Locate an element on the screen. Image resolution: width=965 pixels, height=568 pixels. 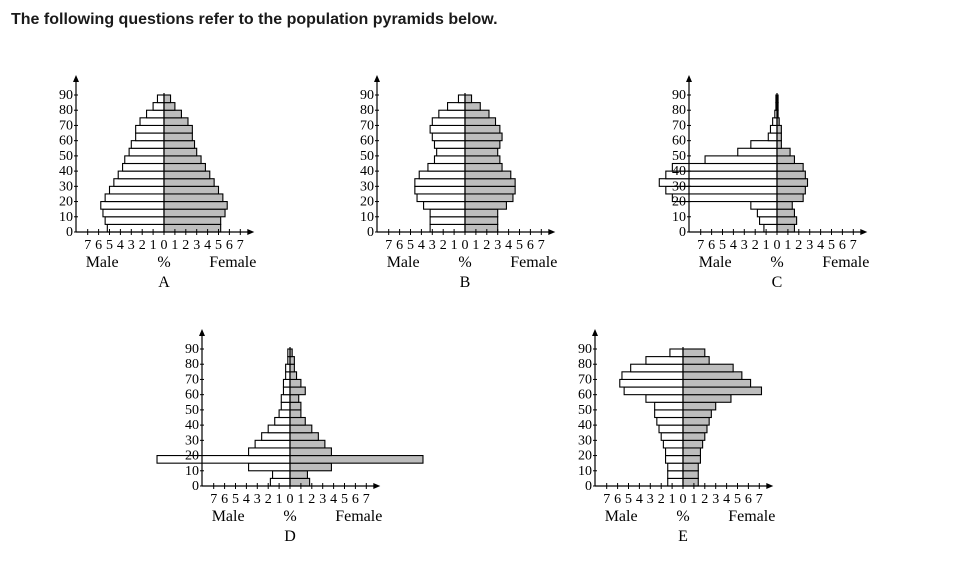
y-tick-label: 60 is located at coordinates (66, 141).